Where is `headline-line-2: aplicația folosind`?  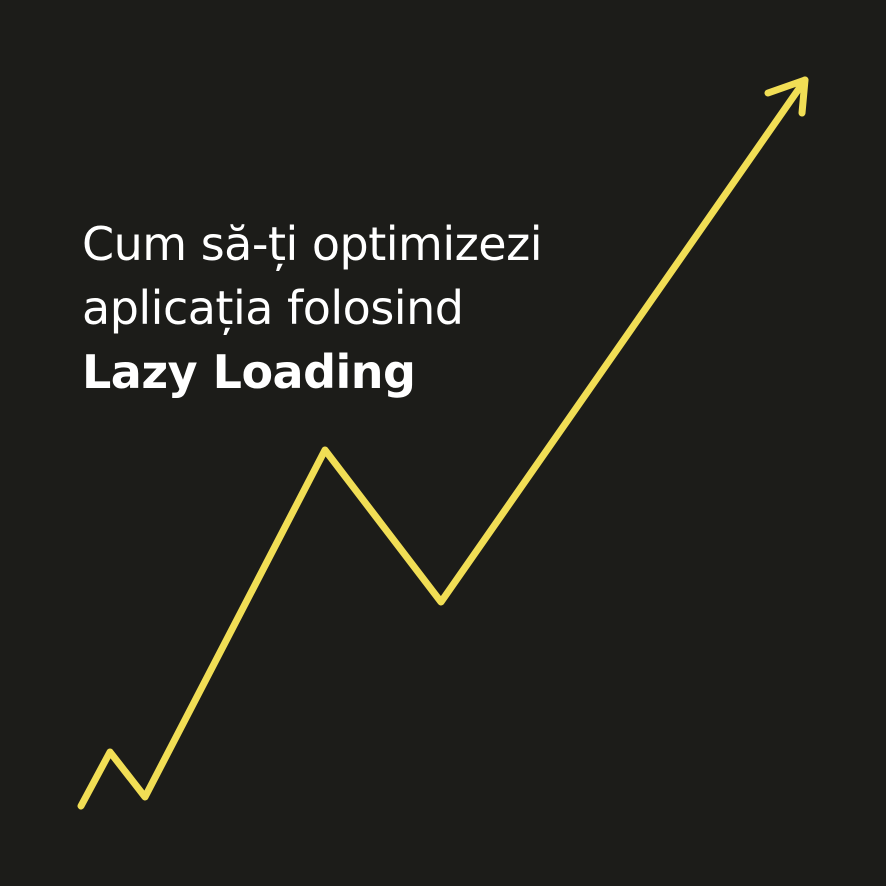 headline-line-2: aplicația folosind is located at coordinates (273, 308).